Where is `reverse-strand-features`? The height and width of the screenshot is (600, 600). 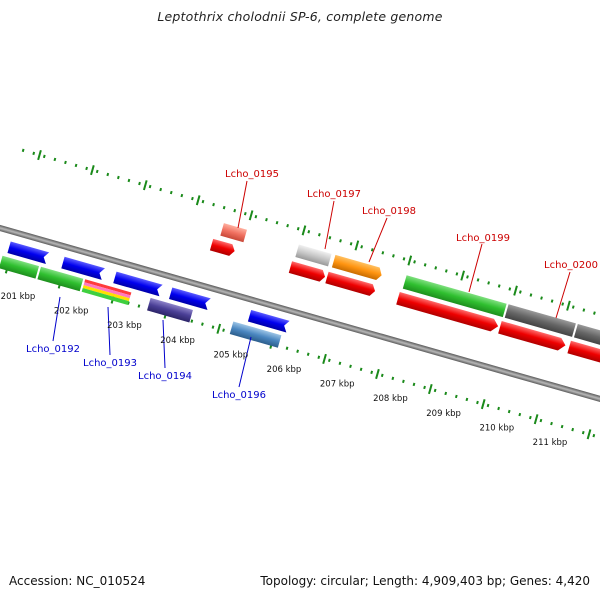 reverse-strand-features is located at coordinates (145, 294).